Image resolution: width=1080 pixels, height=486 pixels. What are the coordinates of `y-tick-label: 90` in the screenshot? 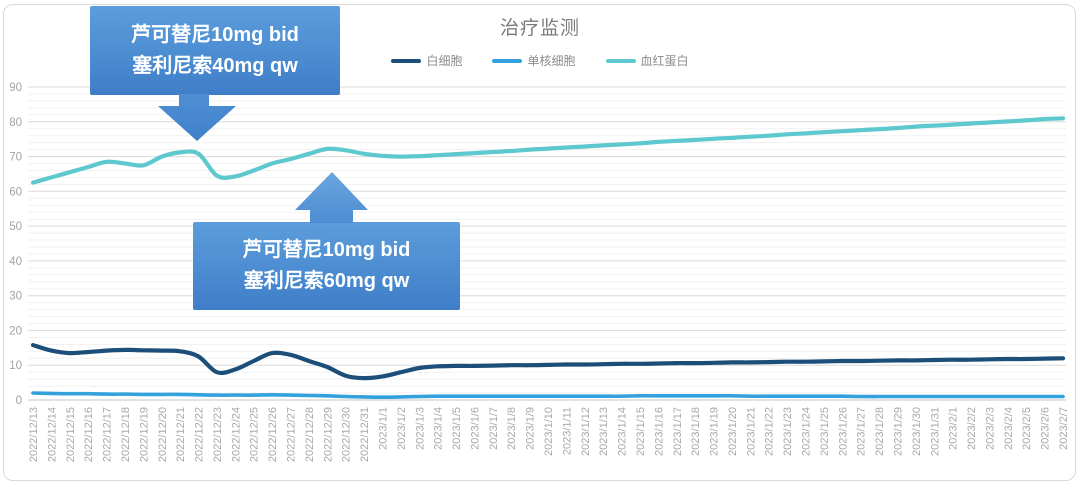 It's located at (15, 88).